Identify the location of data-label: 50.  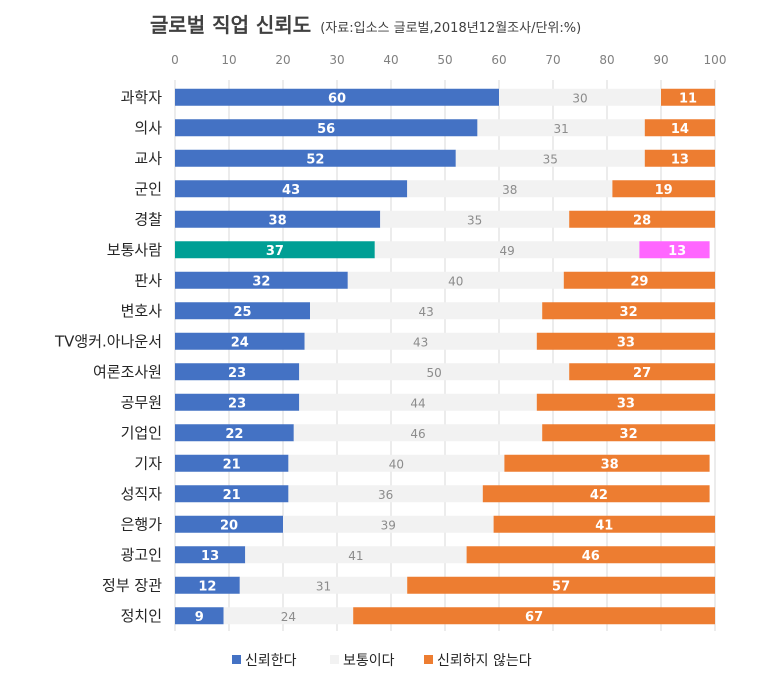
(434, 373).